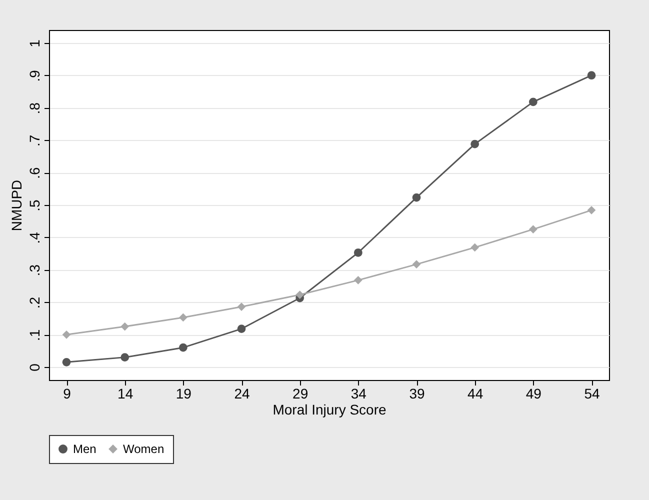 This screenshot has width=649, height=500. Describe the element at coordinates (358, 394) in the screenshot. I see `x-tick-label: 34` at that location.